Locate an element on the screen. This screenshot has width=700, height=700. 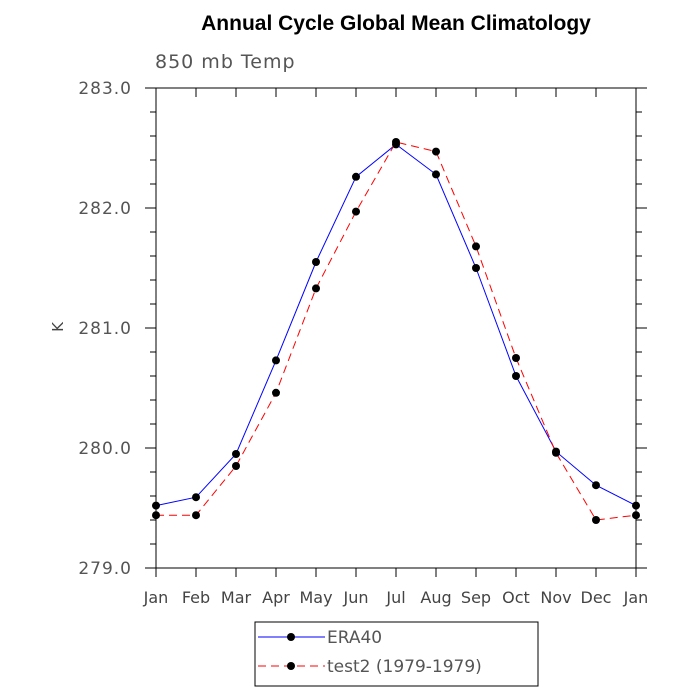
x-tick-label: Oct is located at coordinates (516, 597).